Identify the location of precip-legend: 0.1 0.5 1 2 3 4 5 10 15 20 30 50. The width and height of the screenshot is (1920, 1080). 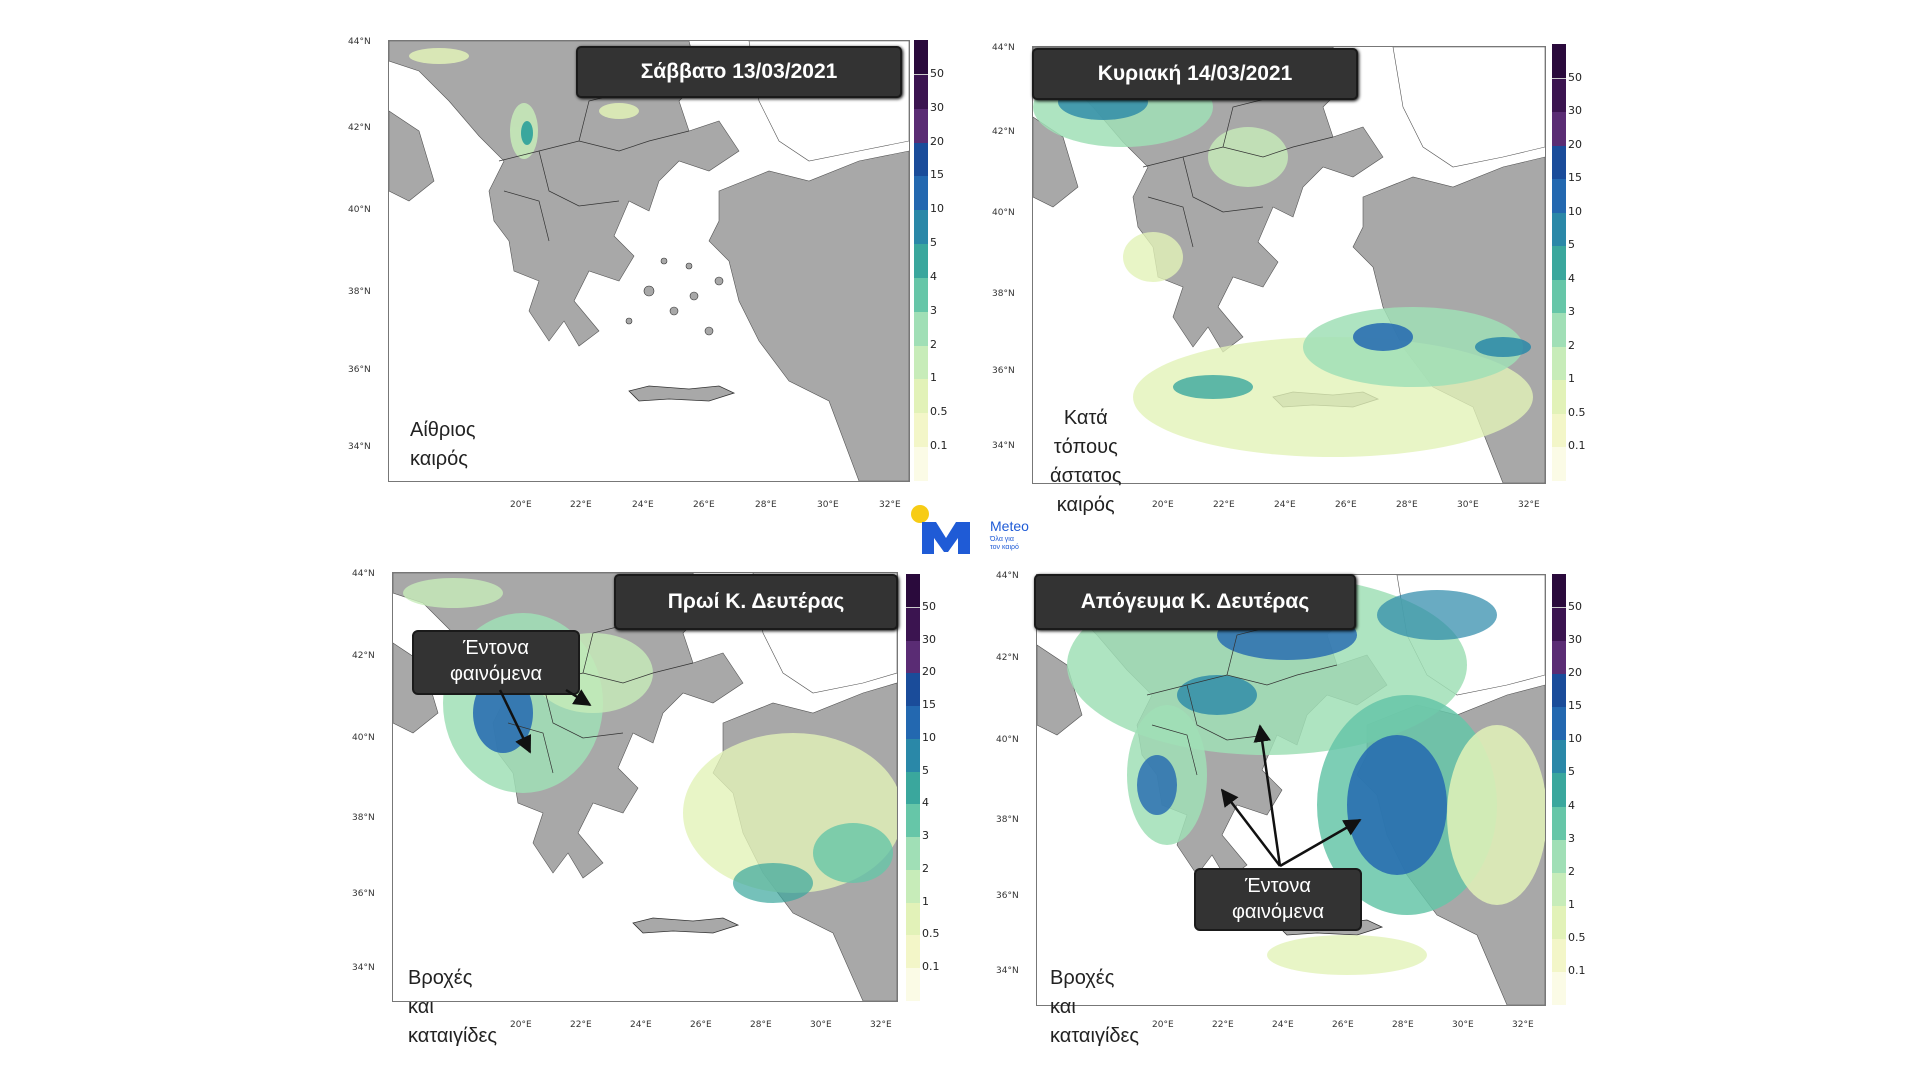
(1569, 262).